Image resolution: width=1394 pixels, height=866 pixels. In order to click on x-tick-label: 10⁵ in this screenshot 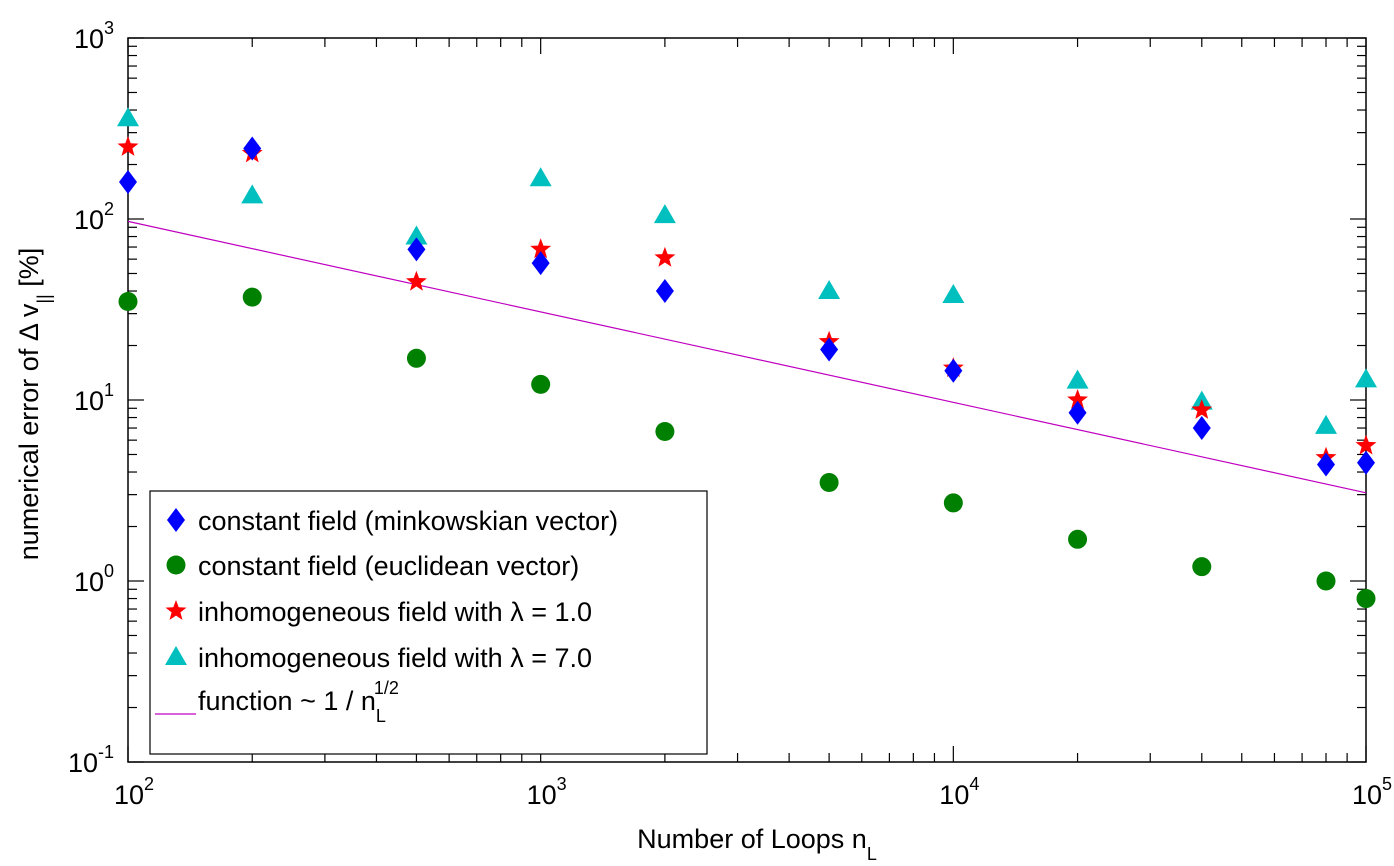, I will do `click(1372, 792)`.